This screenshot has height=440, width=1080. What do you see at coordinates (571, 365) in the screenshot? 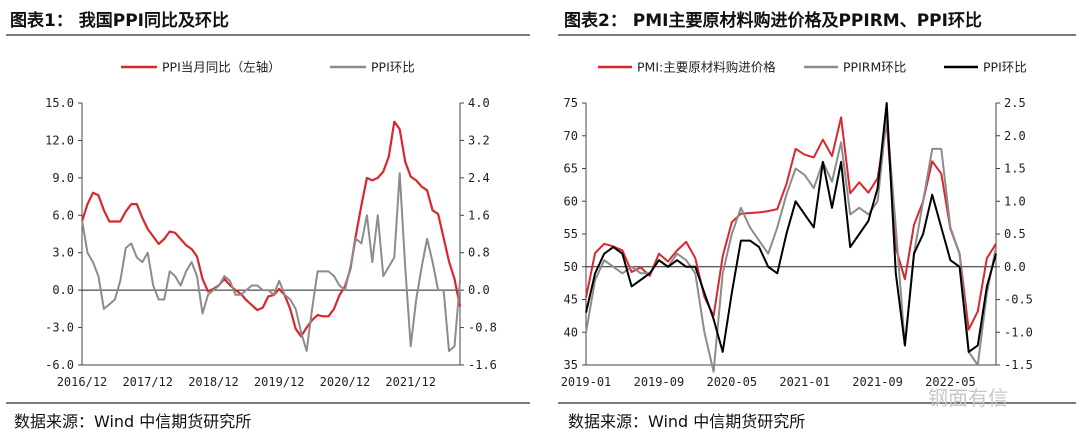
I see `left-tick-label: 35` at bounding box center [571, 365].